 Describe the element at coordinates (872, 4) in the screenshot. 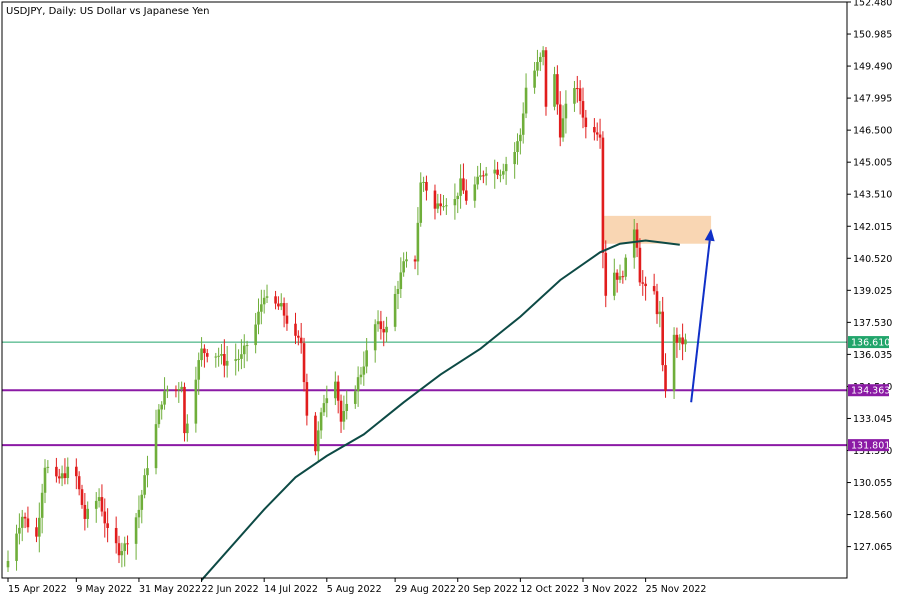

I see `price-tick-label: 152.480` at that location.